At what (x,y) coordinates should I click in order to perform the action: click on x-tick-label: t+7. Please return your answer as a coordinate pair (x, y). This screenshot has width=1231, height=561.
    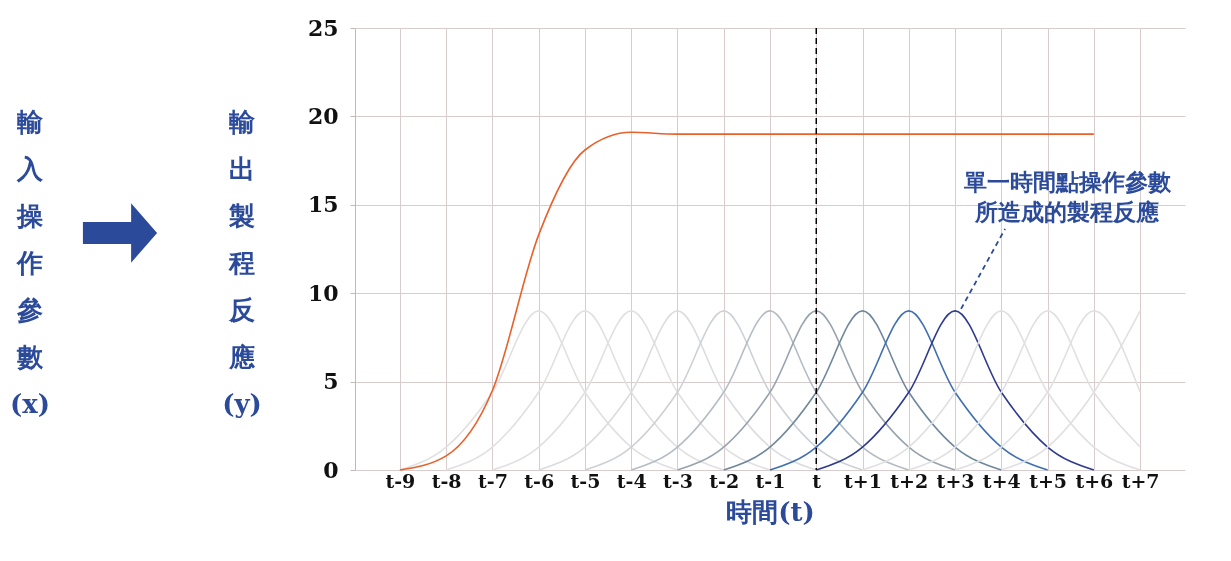
    Looking at the image, I should click on (1140, 480).